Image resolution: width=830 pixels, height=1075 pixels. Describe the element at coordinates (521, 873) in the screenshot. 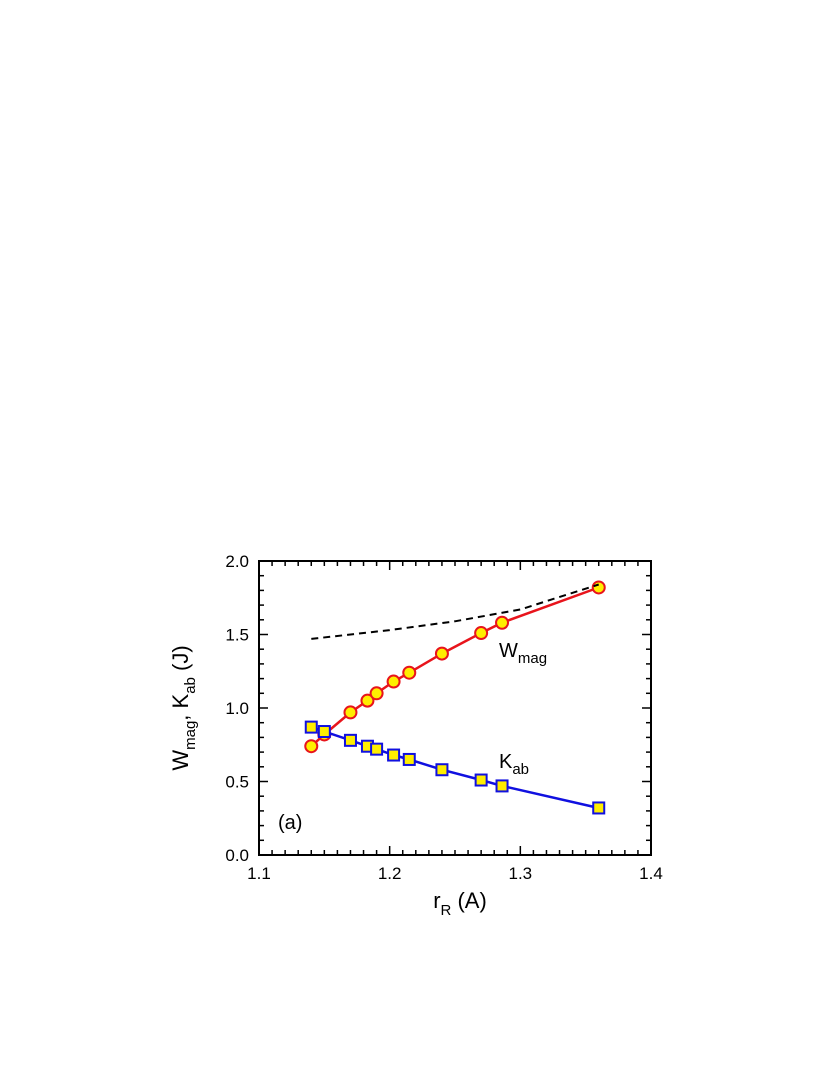

I see `x-tick-label: 1.3` at that location.